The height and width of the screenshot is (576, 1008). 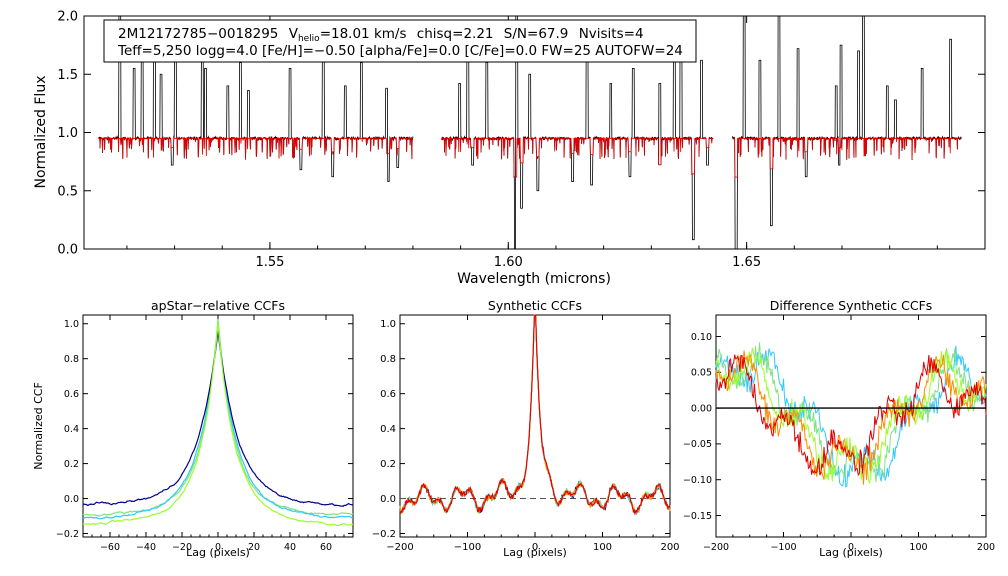 I want to click on y-tick-label: 1.5, so click(x=67, y=75).